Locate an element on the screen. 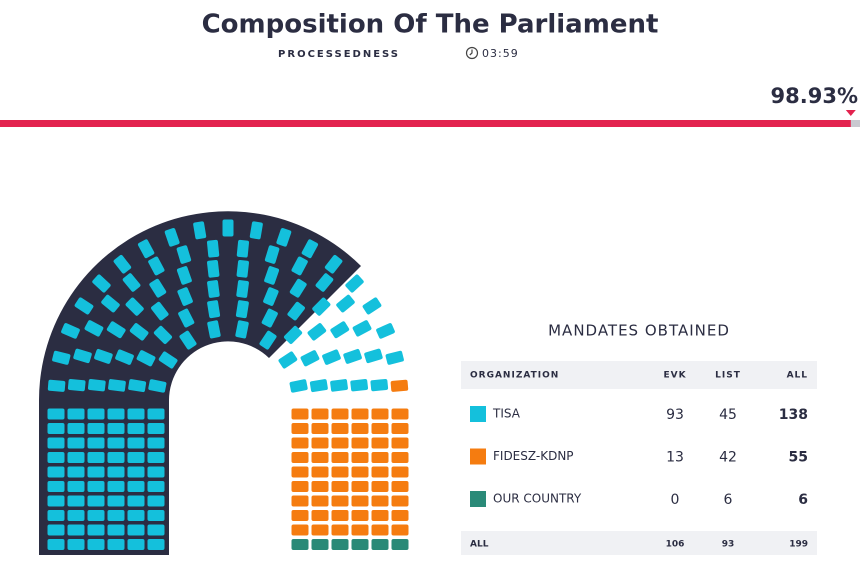 The height and width of the screenshot is (584, 860). title: Composition Of The Parliament is located at coordinates (430, 25).